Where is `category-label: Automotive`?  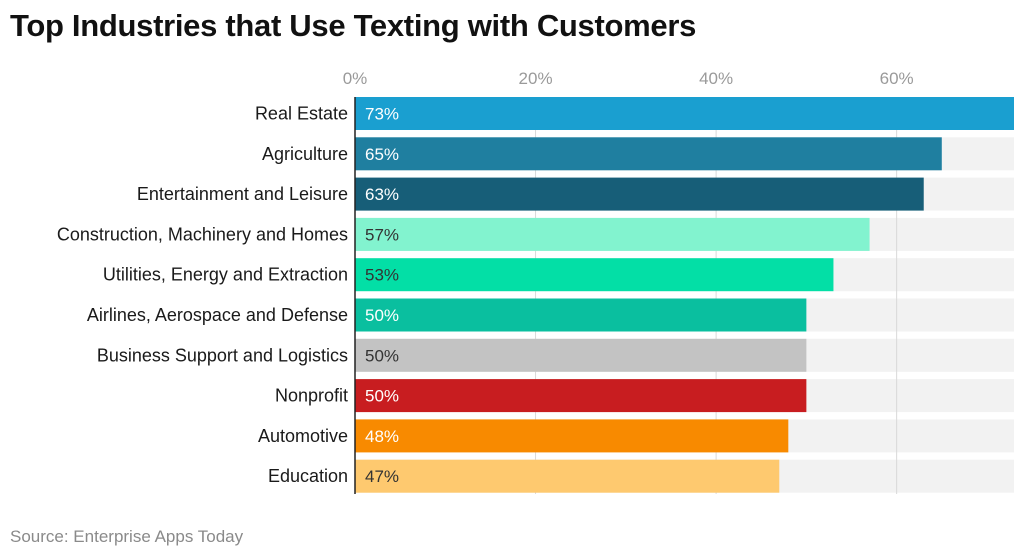
category-label: Automotive is located at coordinates (303, 436).